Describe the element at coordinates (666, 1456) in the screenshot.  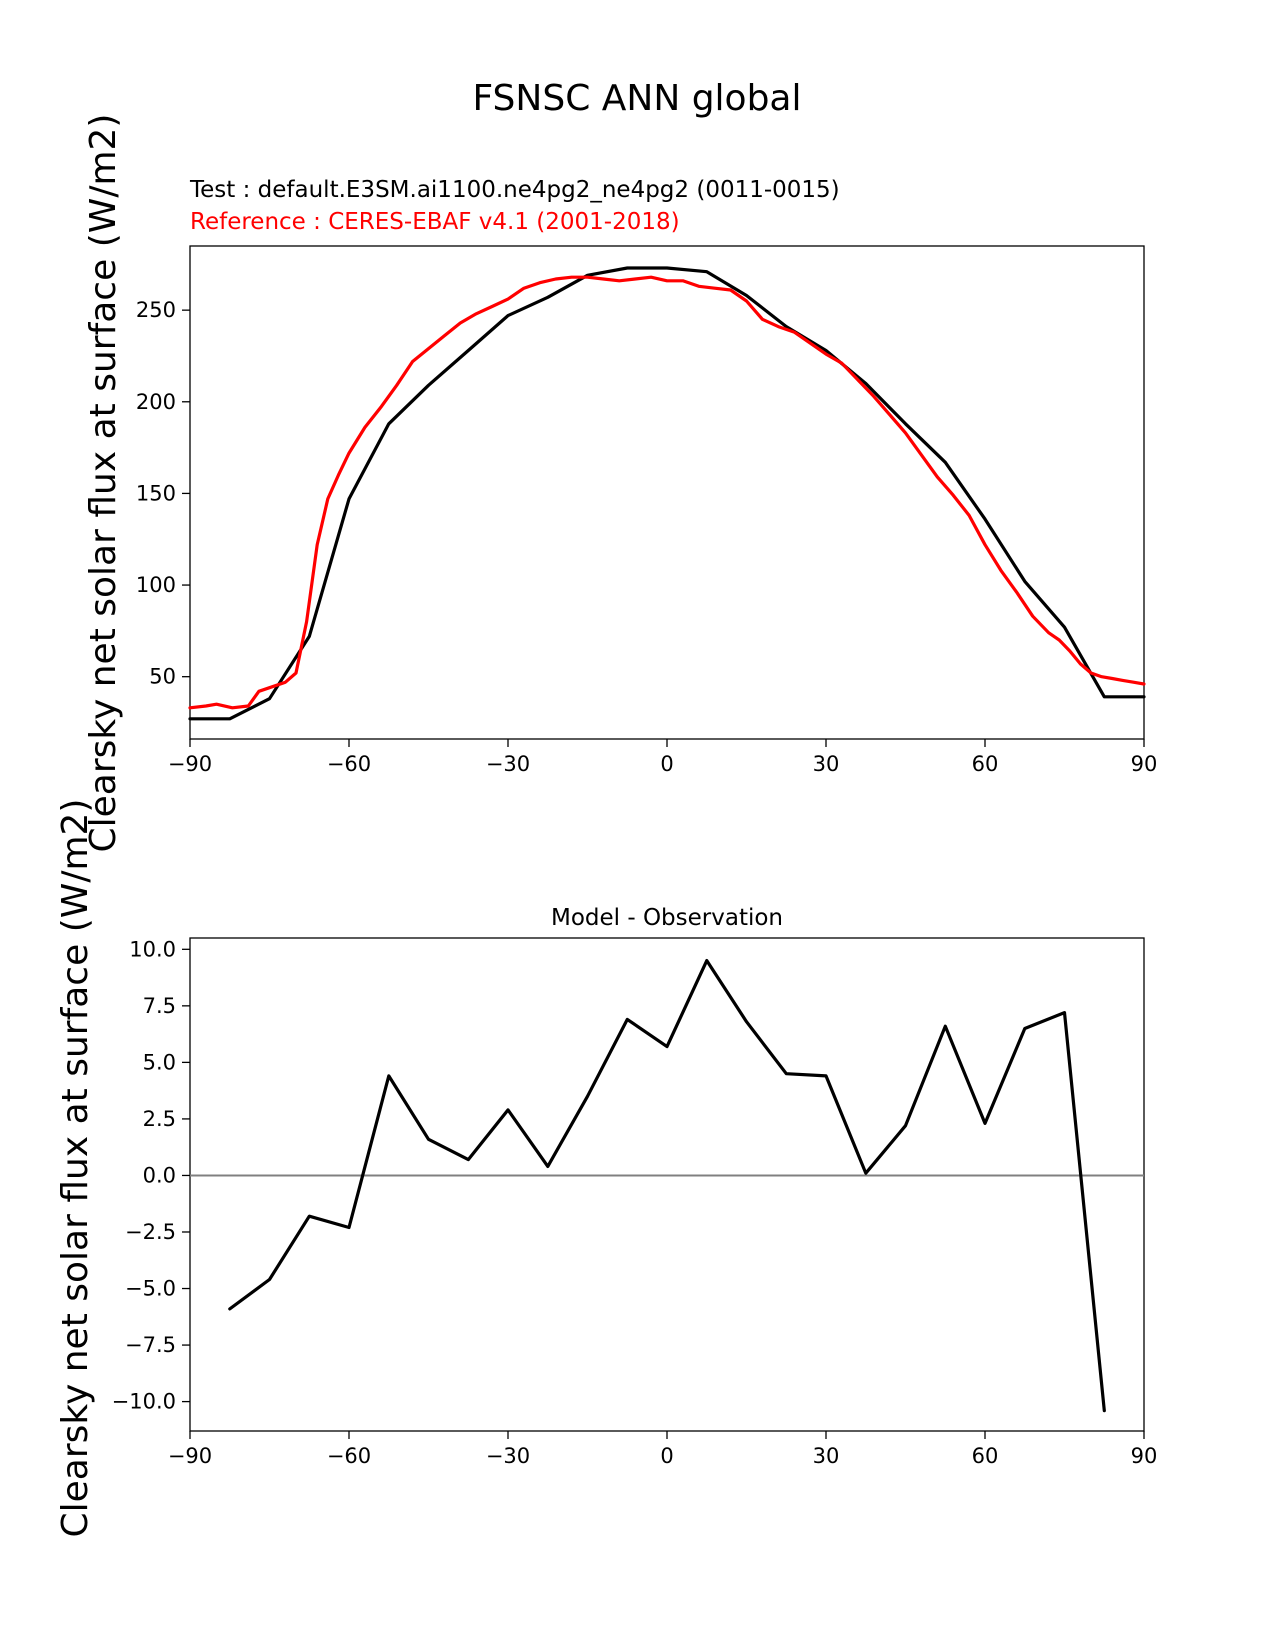
I see `lower-plot-x-tick-label: 0` at that location.